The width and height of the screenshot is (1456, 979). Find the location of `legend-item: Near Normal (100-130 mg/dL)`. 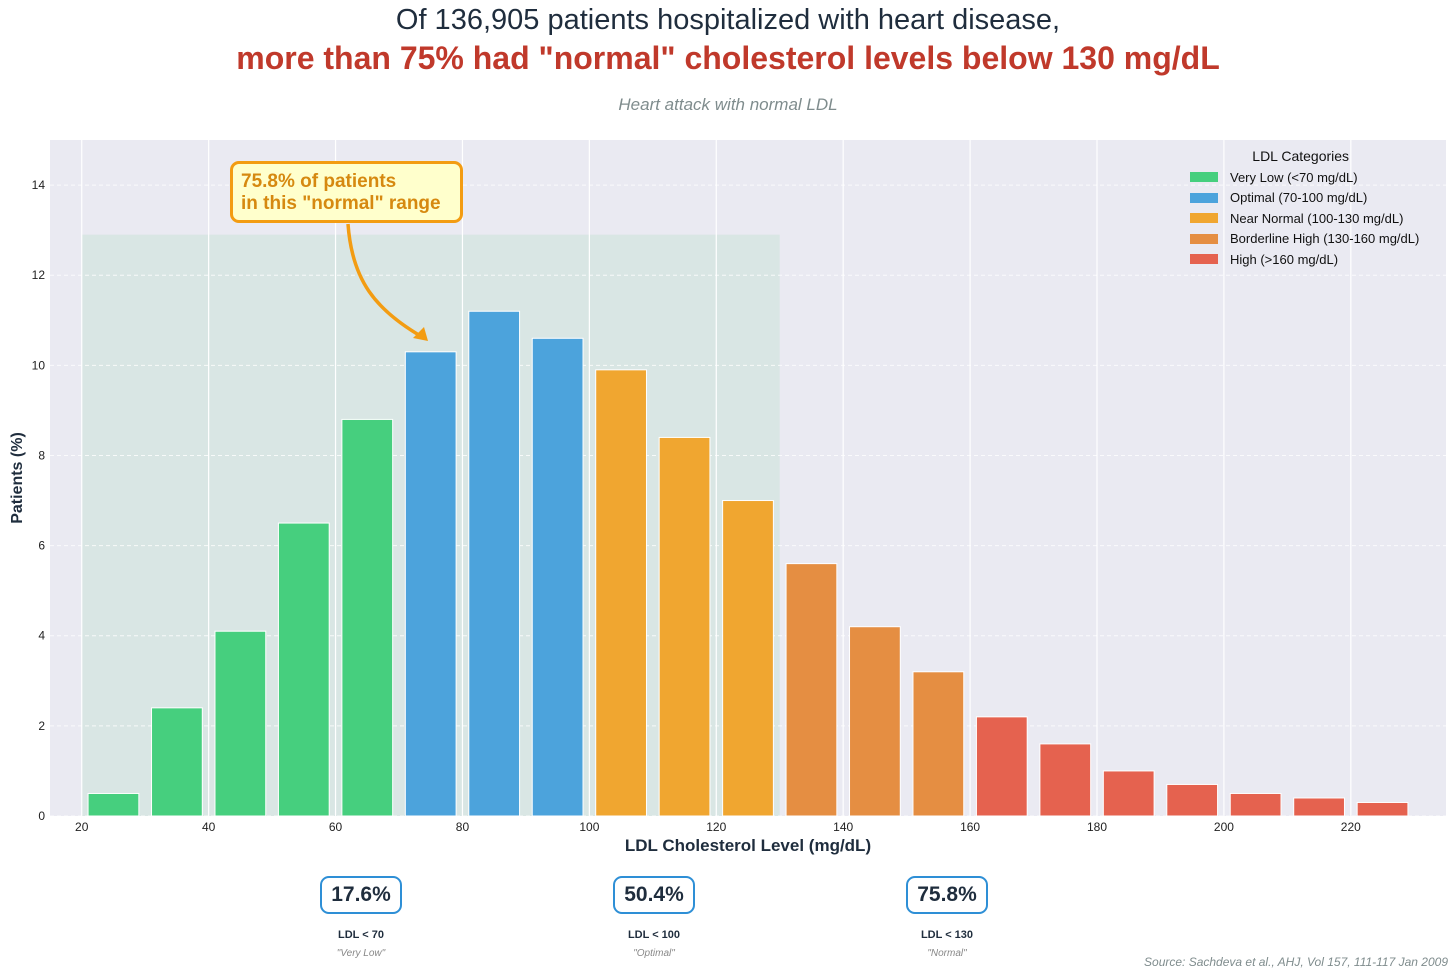

legend-item: Near Normal (100-130 mg/dL) is located at coordinates (1300, 218).